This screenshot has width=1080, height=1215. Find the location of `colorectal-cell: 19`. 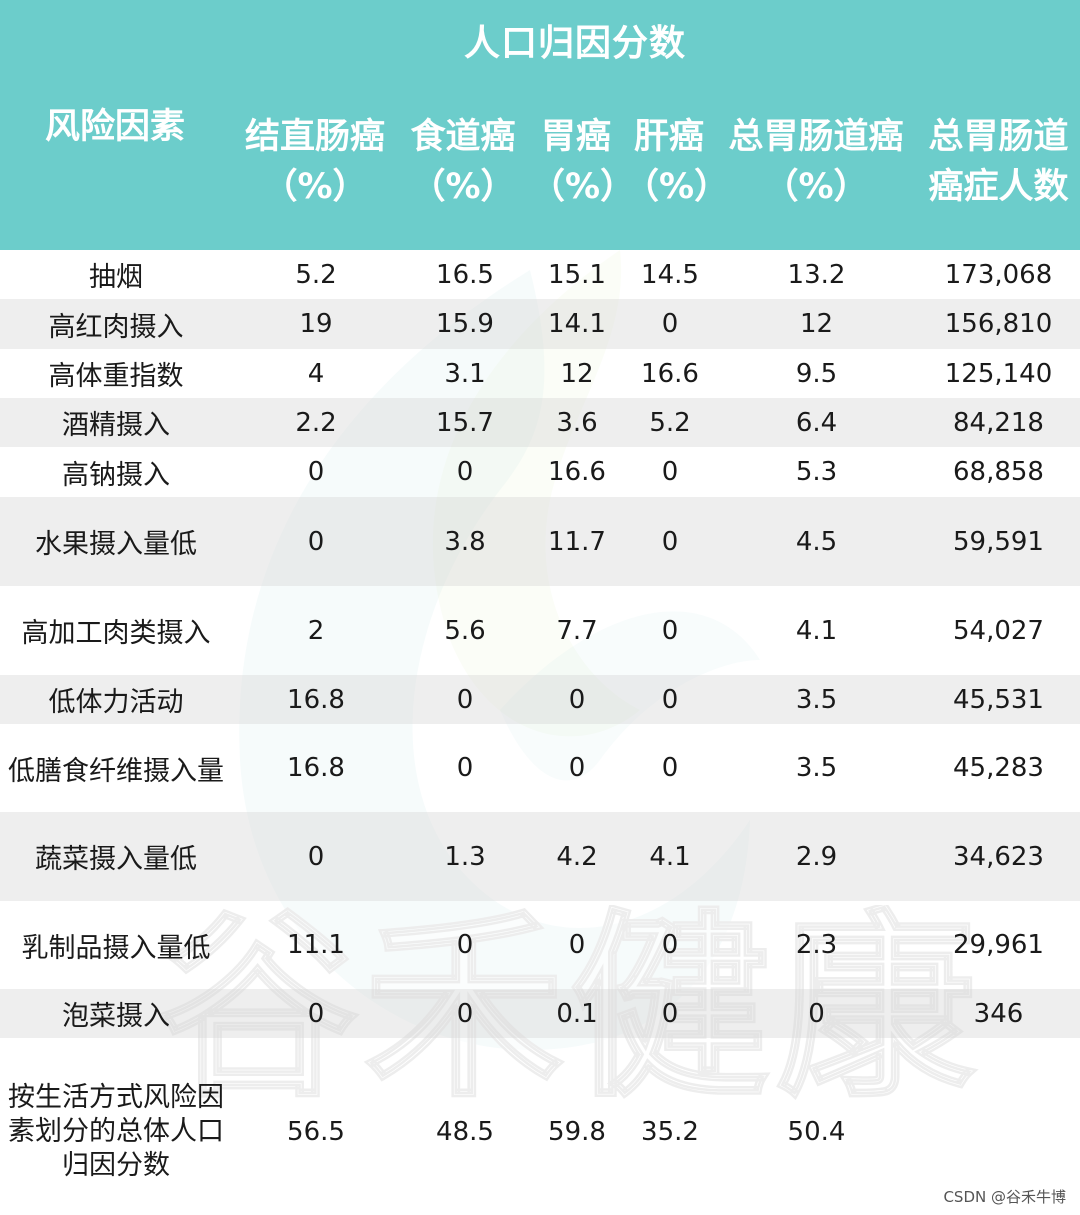

colorectal-cell: 19 is located at coordinates (316, 324).